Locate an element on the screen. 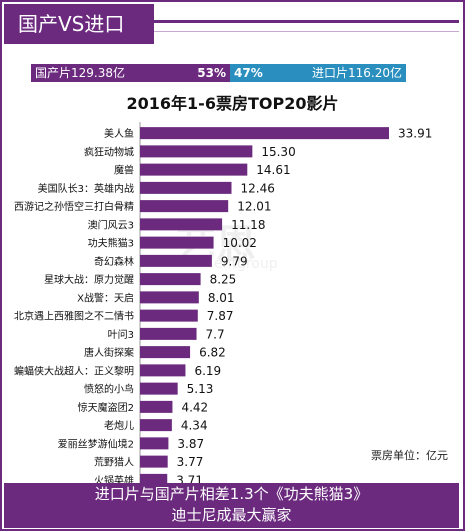 This screenshot has height=531, width=465. header-title: 国产VS进口 is located at coordinates (79, 24).